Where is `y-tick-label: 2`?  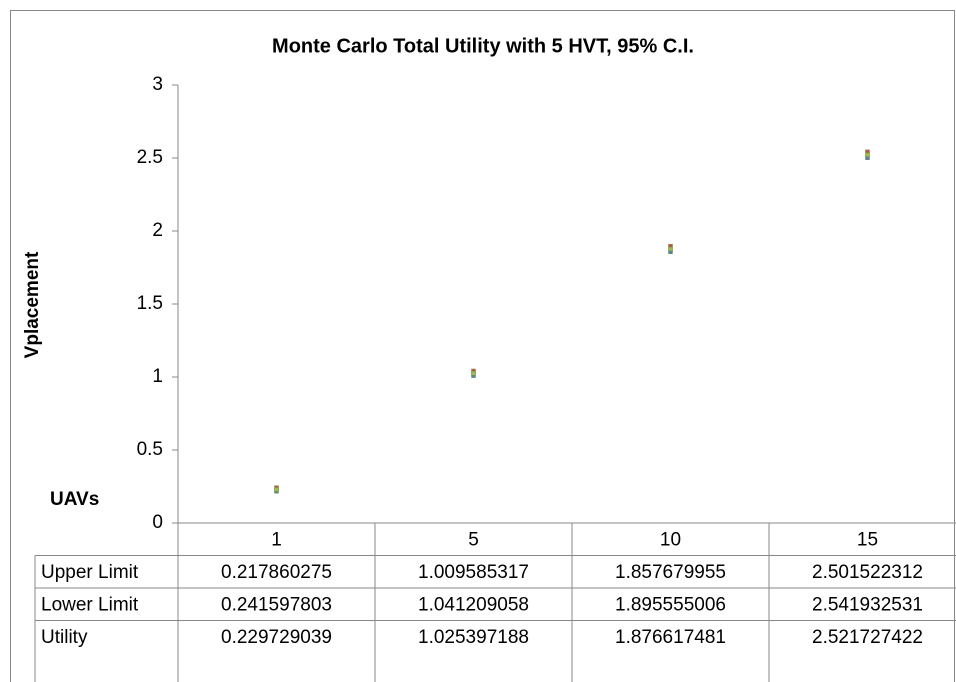 y-tick-label: 2 is located at coordinates (157, 230).